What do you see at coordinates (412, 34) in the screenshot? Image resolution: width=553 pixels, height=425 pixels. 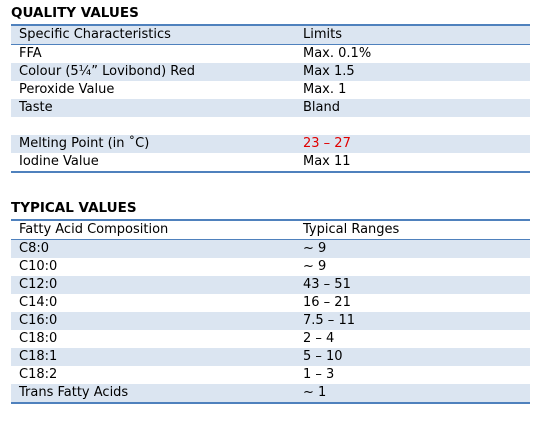 I see `header-cell: Limits` at bounding box center [412, 34].